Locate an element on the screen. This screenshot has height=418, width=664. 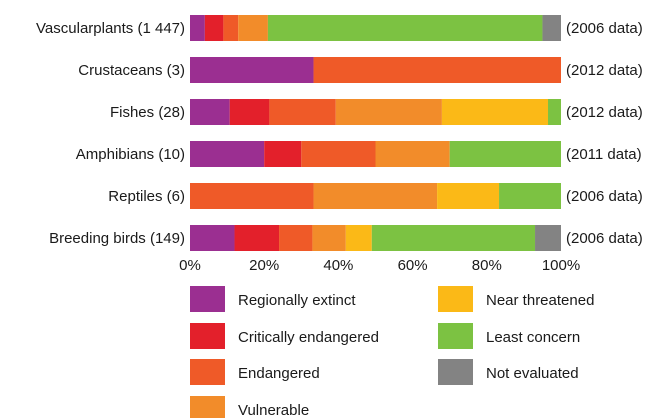
category-label: Reptiles (6) is located at coordinates (146, 196).